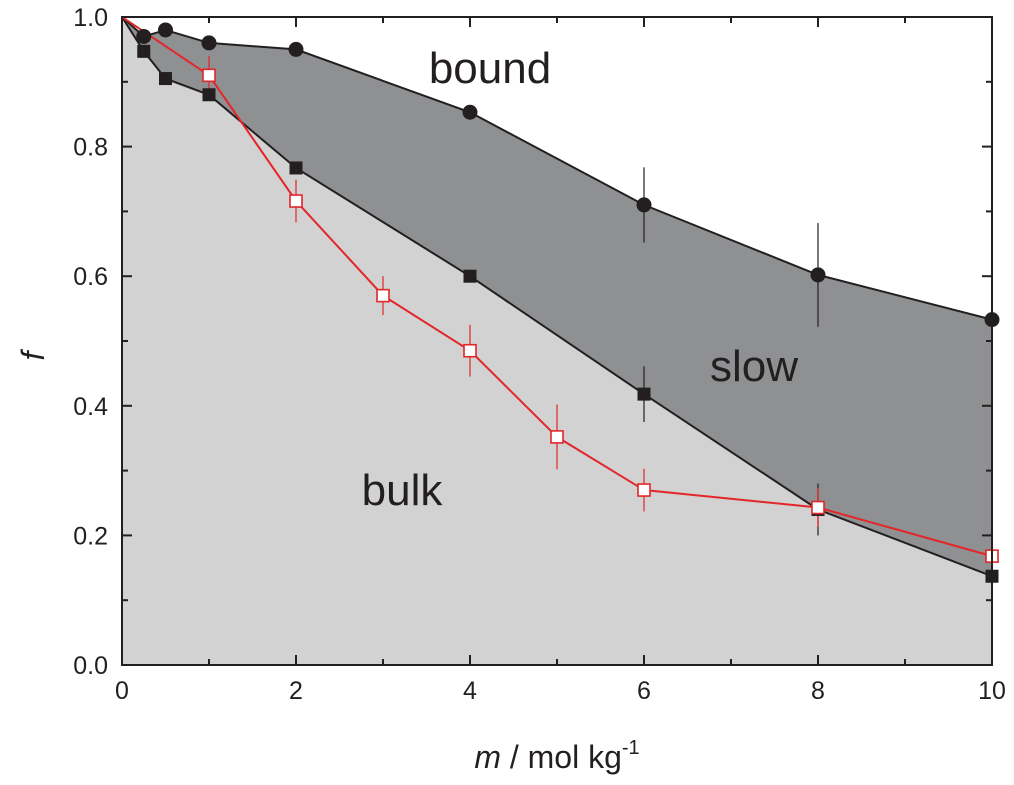  What do you see at coordinates (561, 757) in the screenshot?
I see `x-axis-unit: / mol kg` at bounding box center [561, 757].